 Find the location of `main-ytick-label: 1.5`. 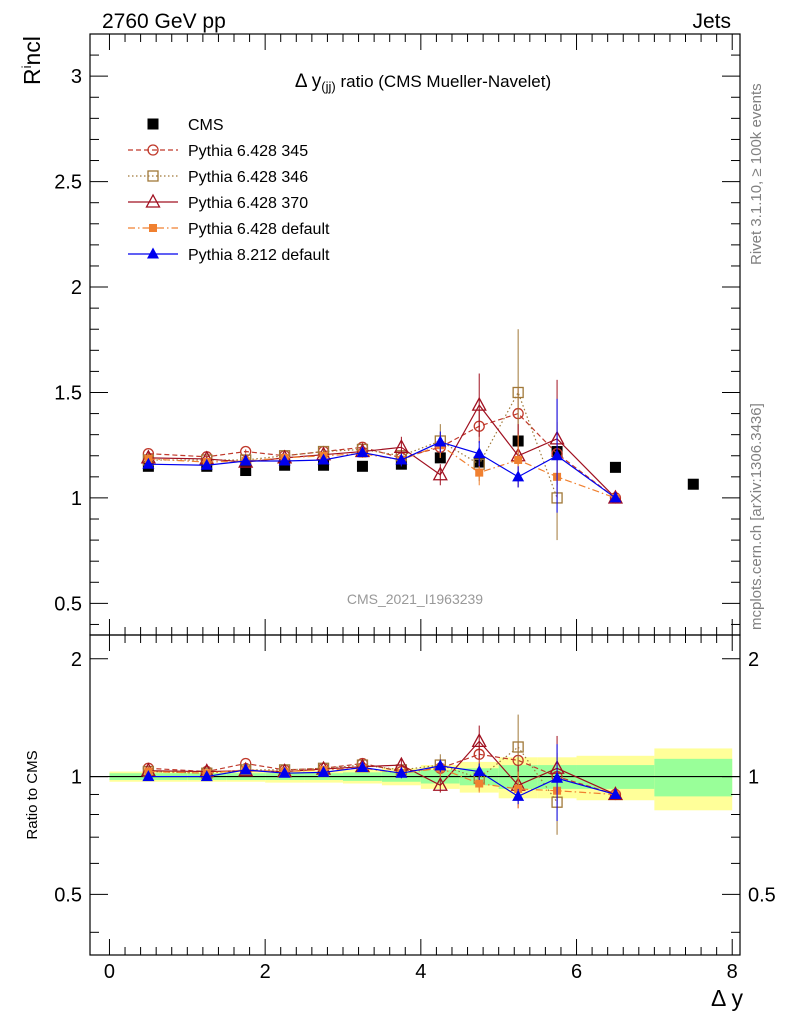

main-ytick-label: 1.5 is located at coordinates (68, 393).